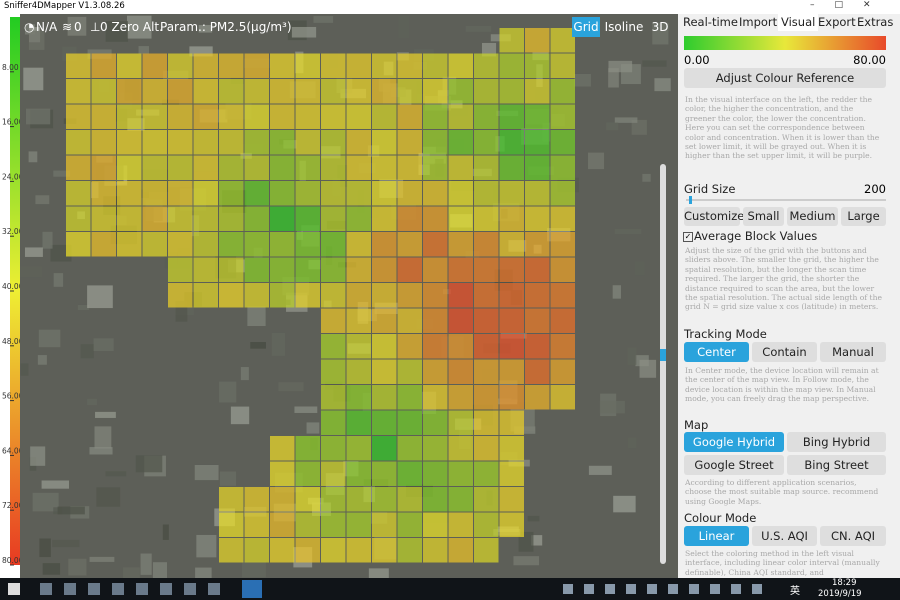 The image size is (900, 600). What do you see at coordinates (812, 216) in the screenshot?
I see `grid-button: Medium` at bounding box center [812, 216].